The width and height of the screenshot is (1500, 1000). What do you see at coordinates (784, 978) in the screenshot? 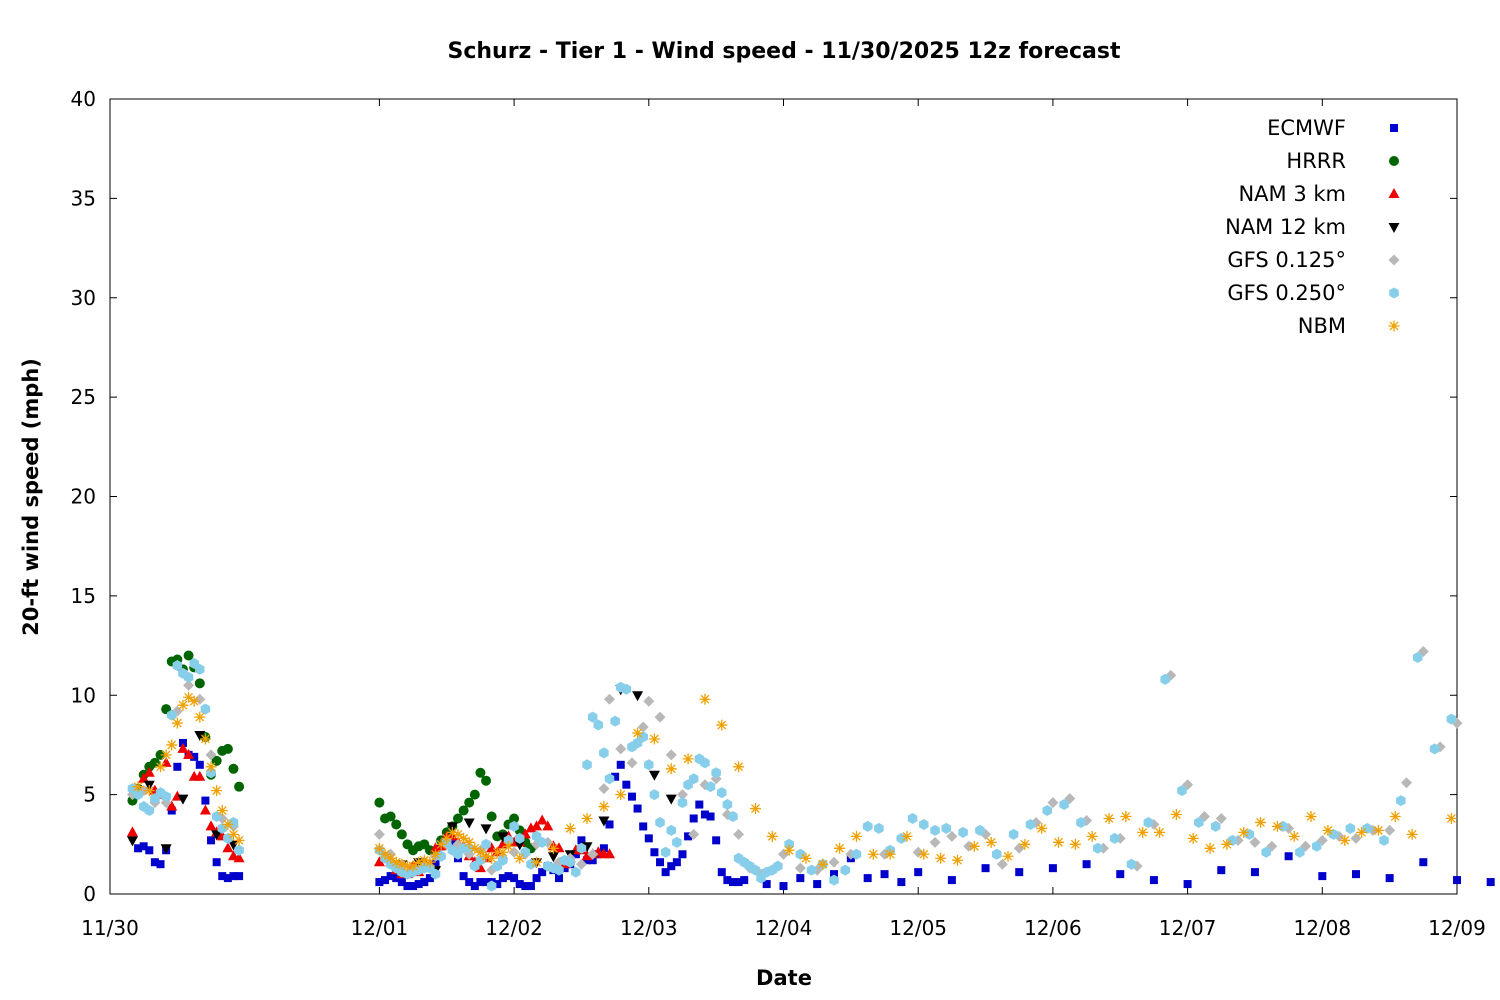
I see `x-axis-title: Date` at bounding box center [784, 978].